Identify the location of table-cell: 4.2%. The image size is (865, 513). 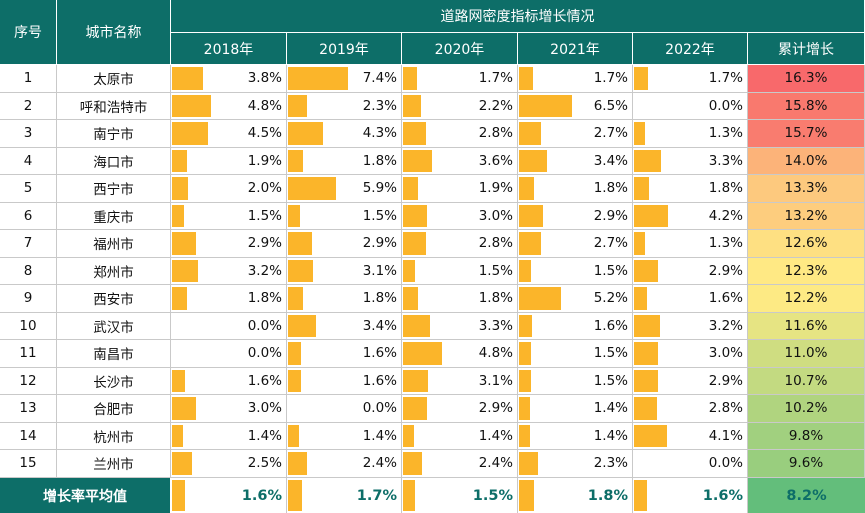
(690, 216).